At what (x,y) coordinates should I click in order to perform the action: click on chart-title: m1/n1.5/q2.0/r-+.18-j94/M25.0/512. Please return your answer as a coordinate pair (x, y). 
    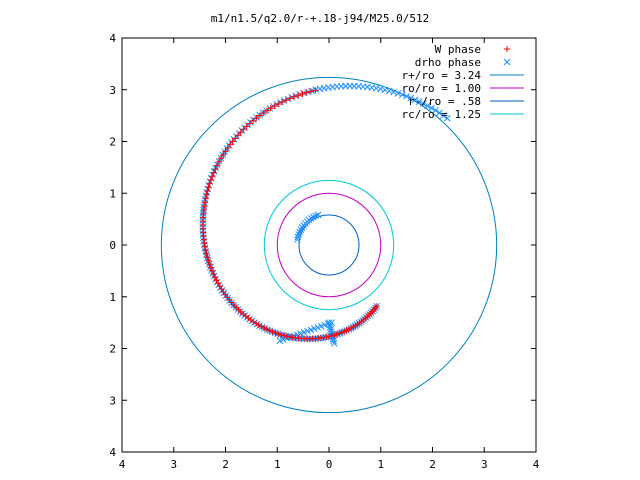
    Looking at the image, I should click on (320, 18).